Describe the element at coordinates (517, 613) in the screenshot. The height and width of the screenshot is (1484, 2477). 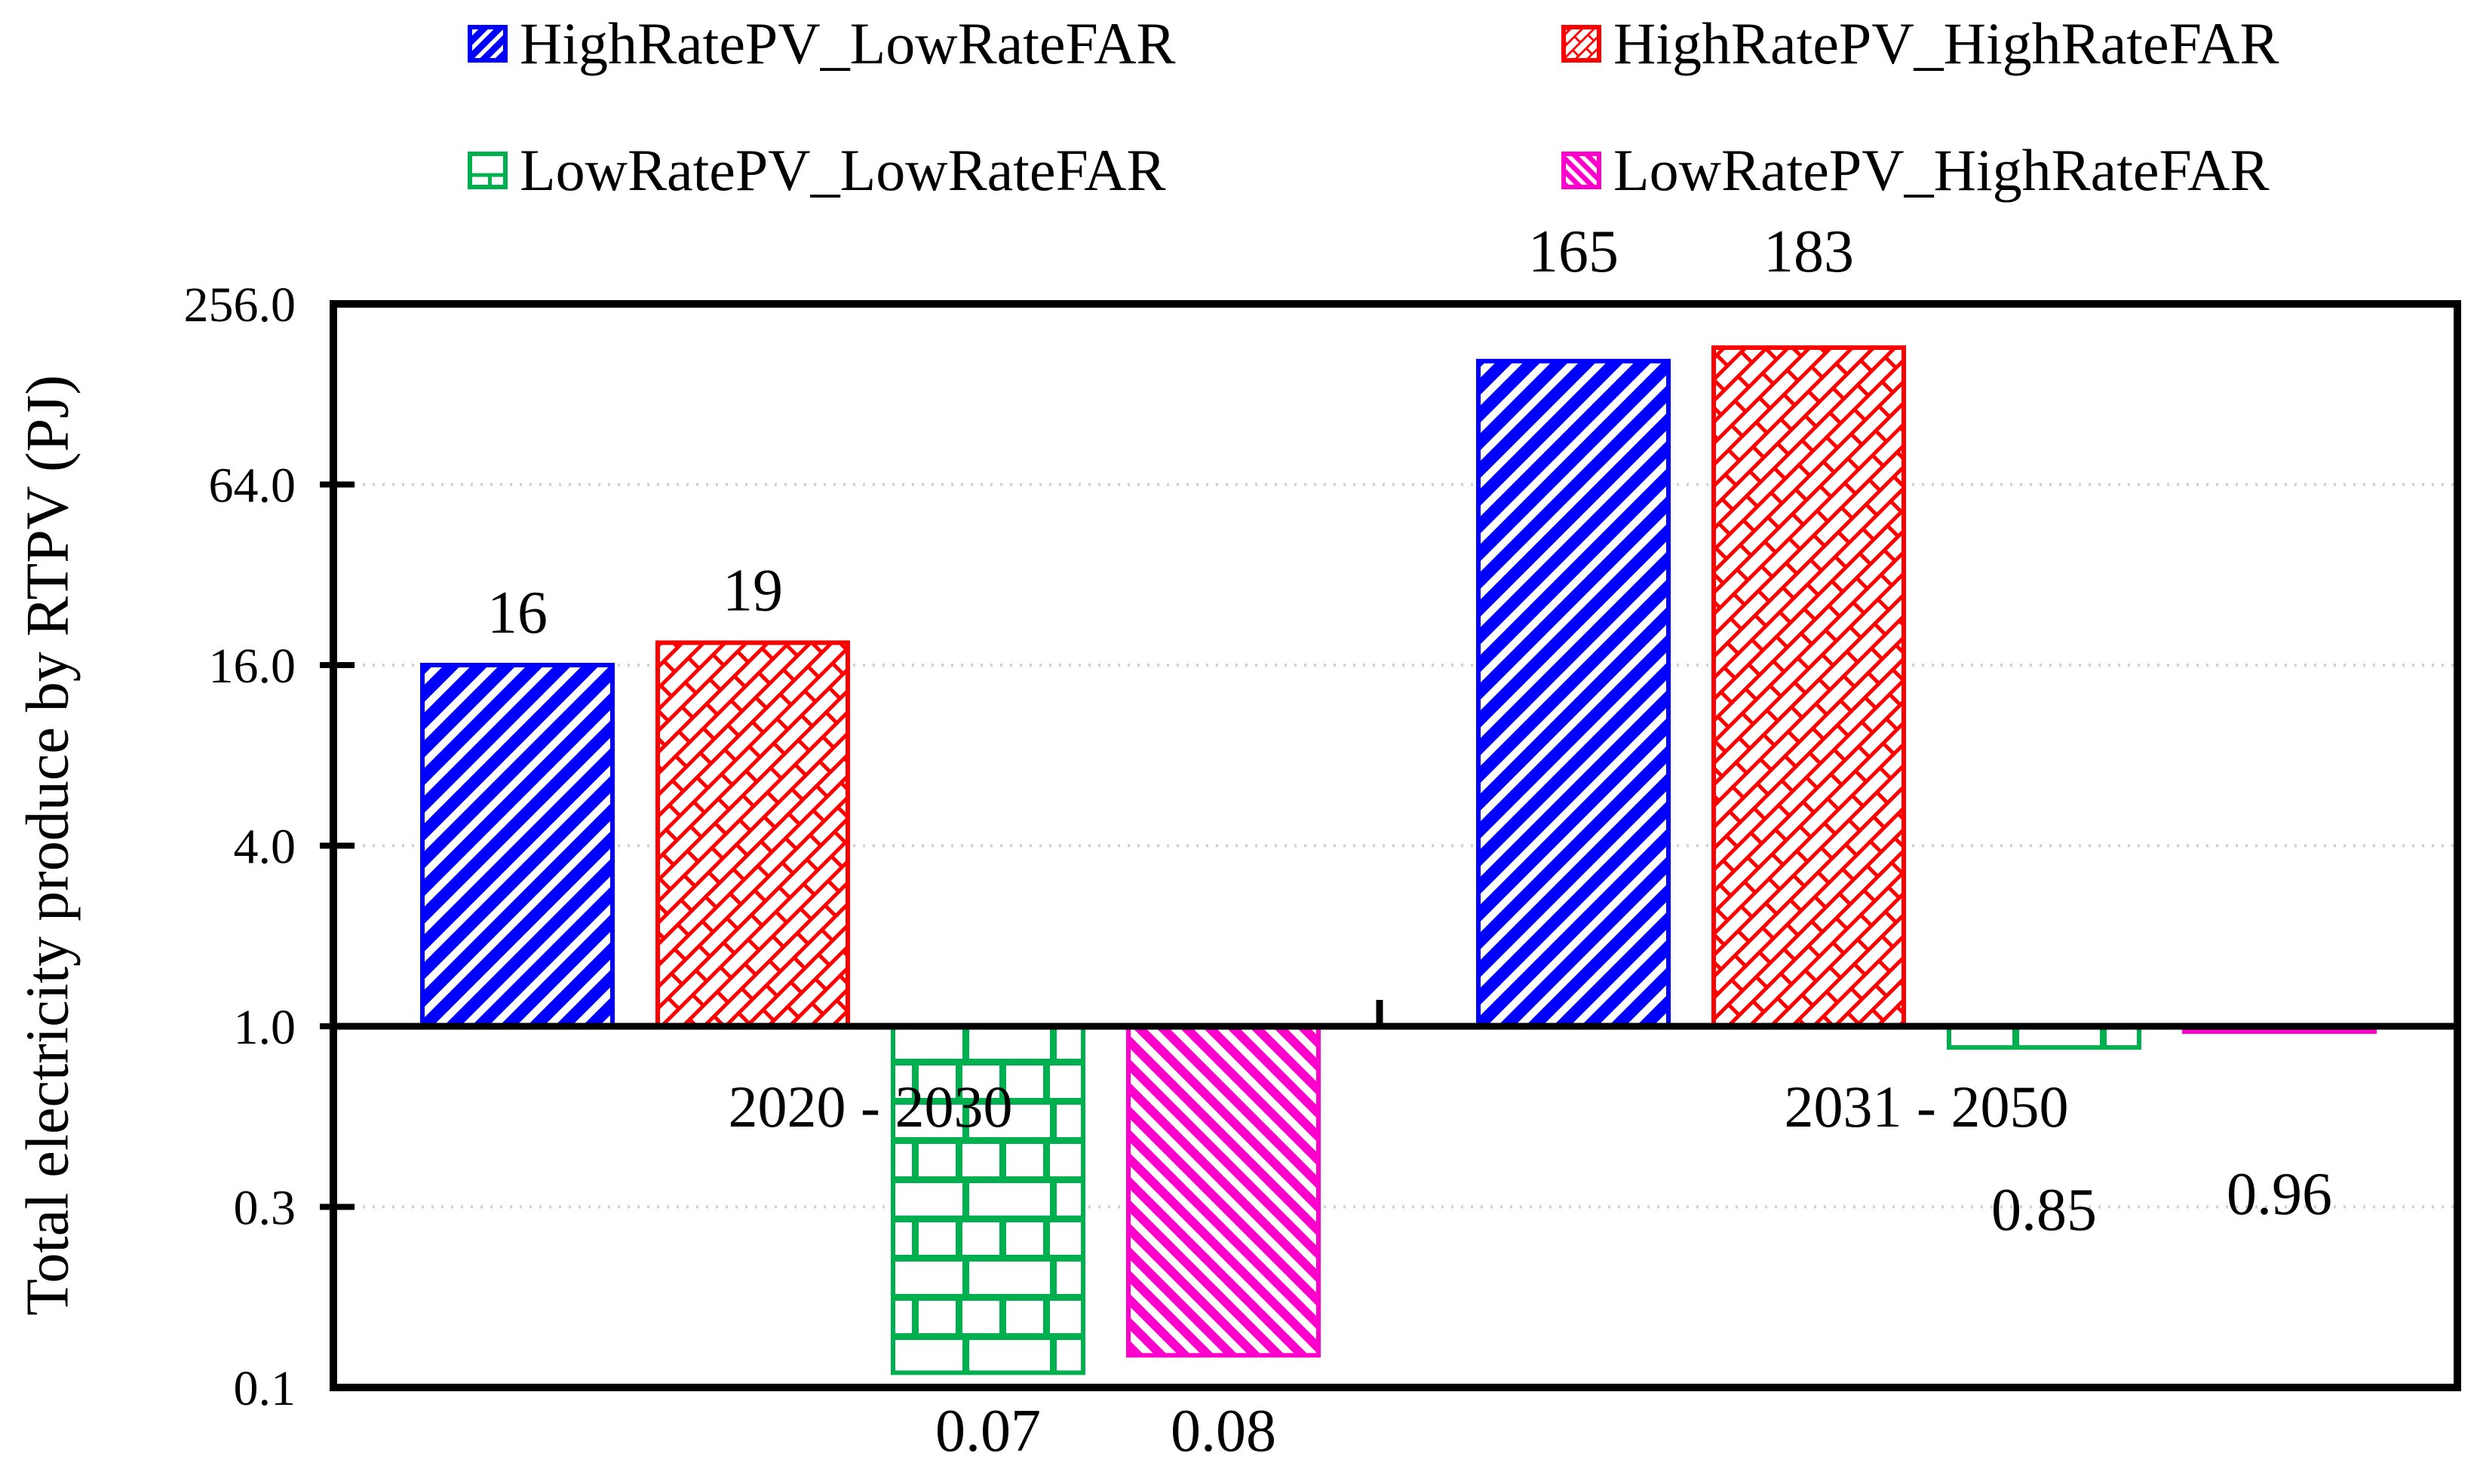
I see `data-label: 16` at that location.